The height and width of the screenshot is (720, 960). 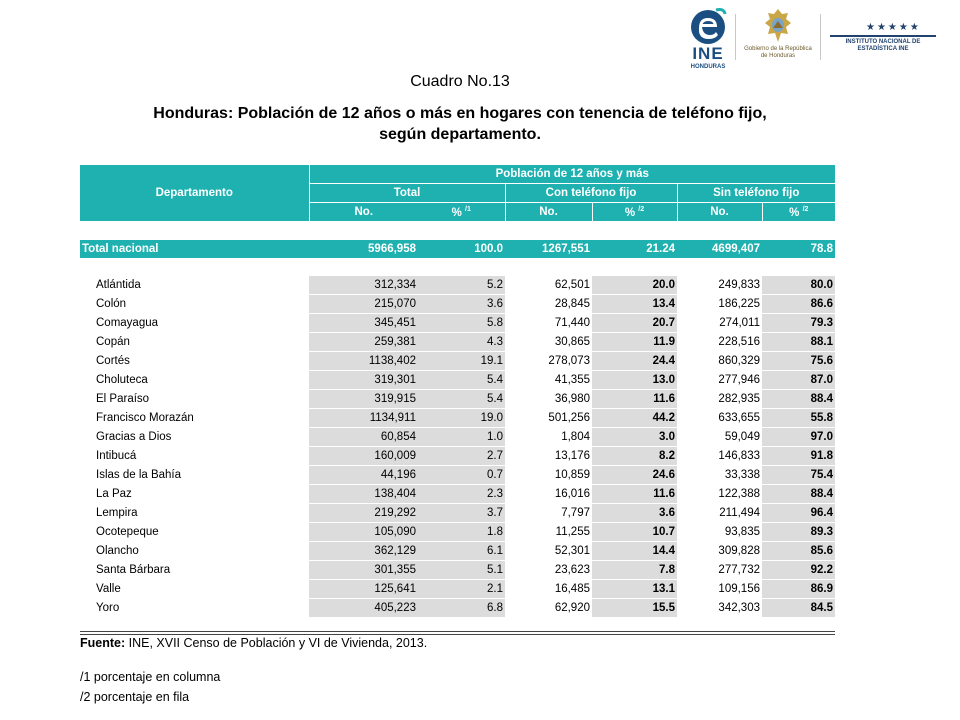 What do you see at coordinates (719, 532) in the screenshot?
I see `cell: 93,835` at bounding box center [719, 532].